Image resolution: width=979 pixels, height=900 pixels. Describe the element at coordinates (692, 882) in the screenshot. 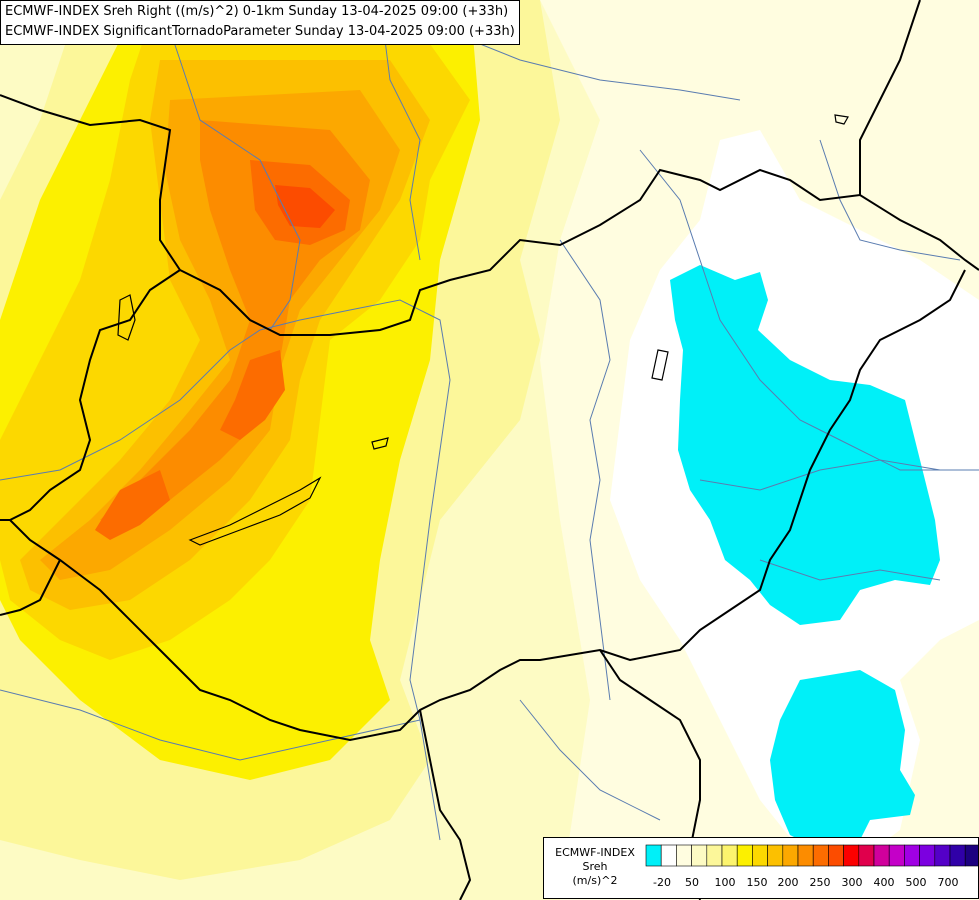

I see `legend-tick-label: 50` at that location.